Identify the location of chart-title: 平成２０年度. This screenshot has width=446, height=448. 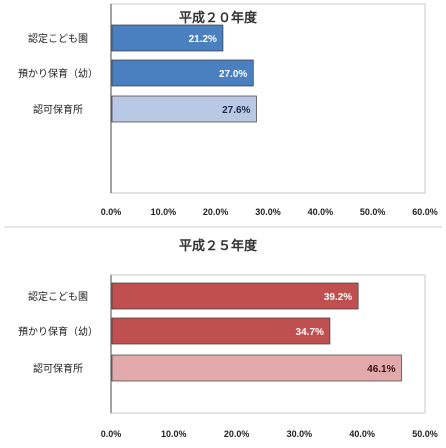
(218, 18).